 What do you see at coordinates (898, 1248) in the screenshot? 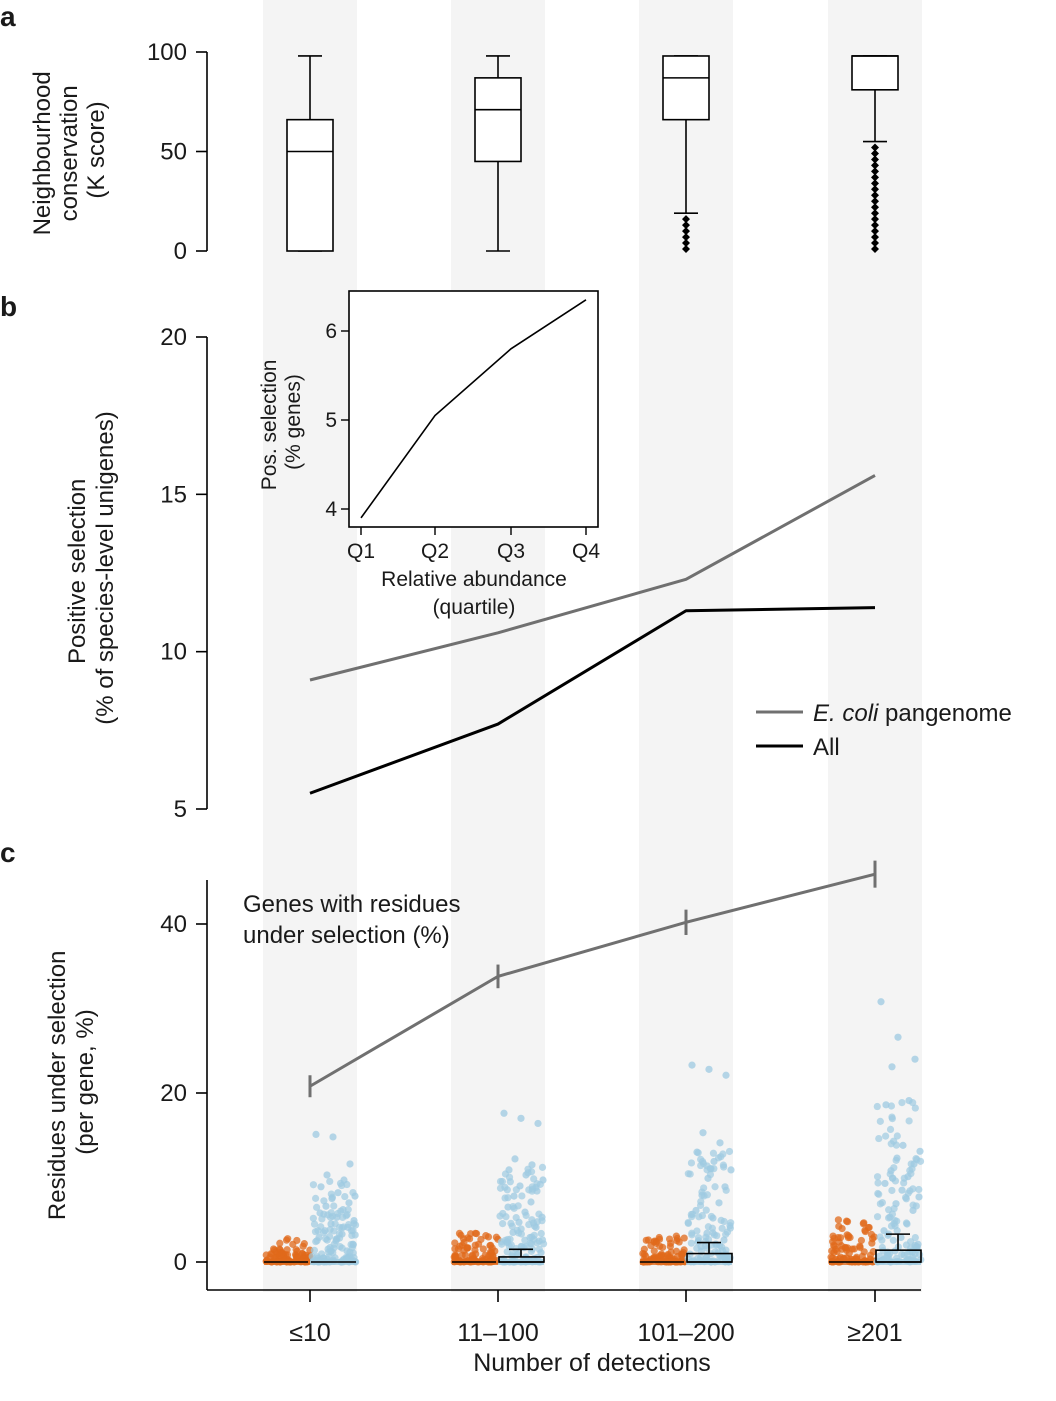
I see `panel-c-blue-box` at bounding box center [898, 1248].